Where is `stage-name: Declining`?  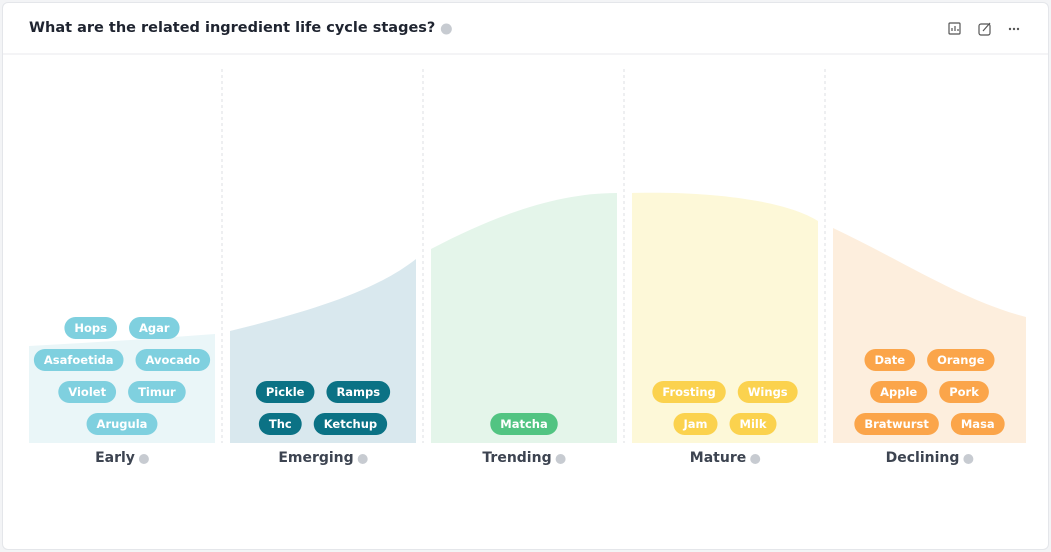 stage-name: Declining is located at coordinates (923, 458).